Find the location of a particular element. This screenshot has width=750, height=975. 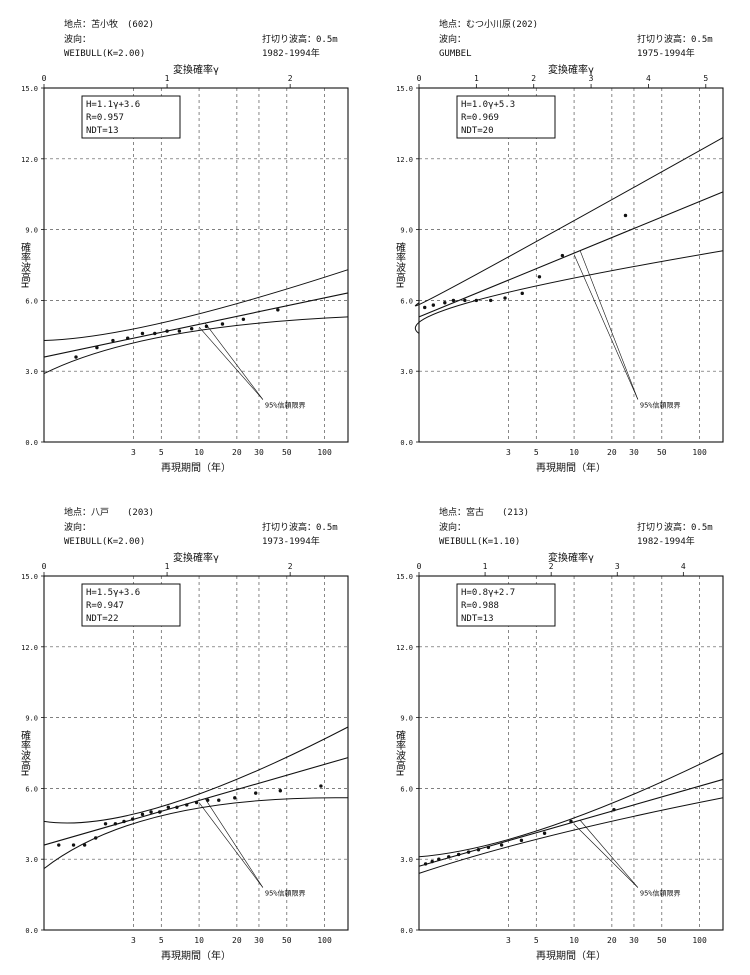

distribution-label: WEIBULL(K=1.10) is located at coordinates (480, 542).